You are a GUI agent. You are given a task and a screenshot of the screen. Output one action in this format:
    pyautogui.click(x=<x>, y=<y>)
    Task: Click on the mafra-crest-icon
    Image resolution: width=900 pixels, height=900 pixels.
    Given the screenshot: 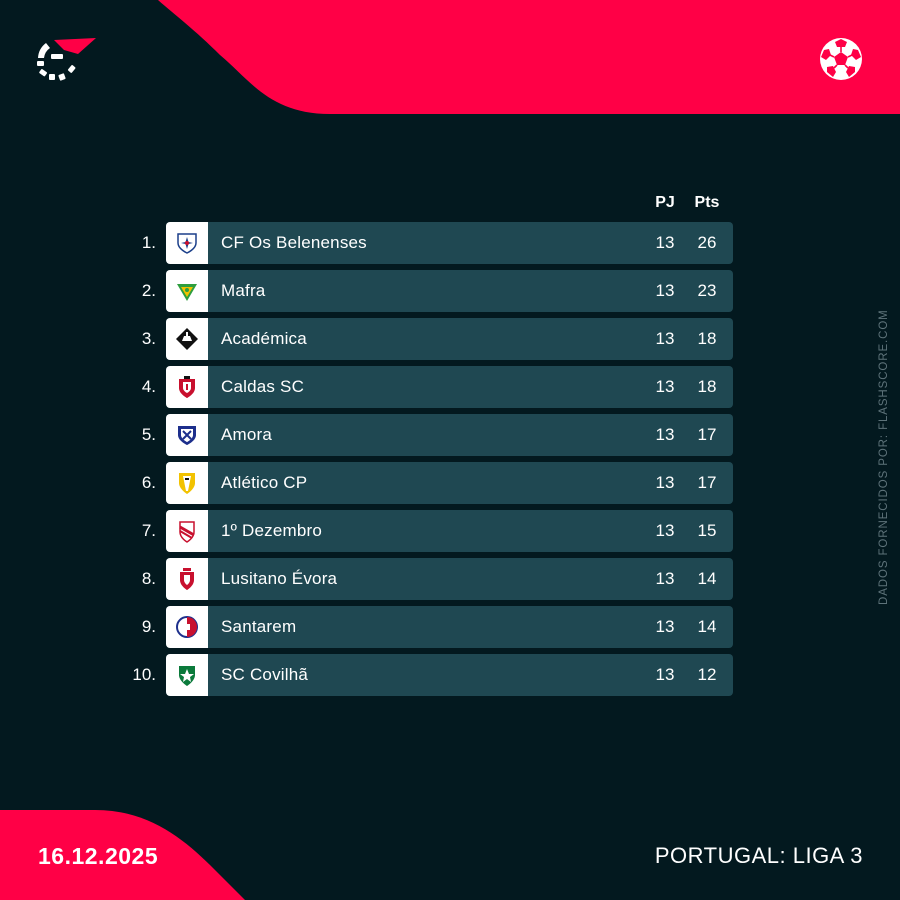 What is the action you would take?
    pyautogui.click(x=187, y=292)
    